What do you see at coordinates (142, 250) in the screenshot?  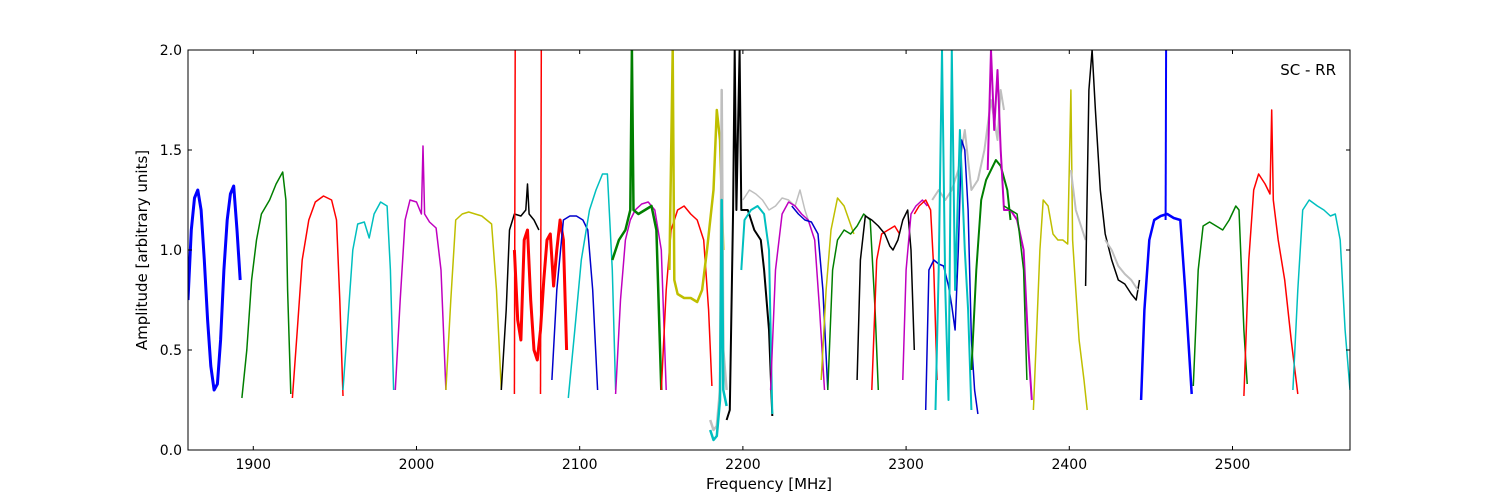 I see `y-axis-label: Amplitude [arbitrary units]` at bounding box center [142, 250].